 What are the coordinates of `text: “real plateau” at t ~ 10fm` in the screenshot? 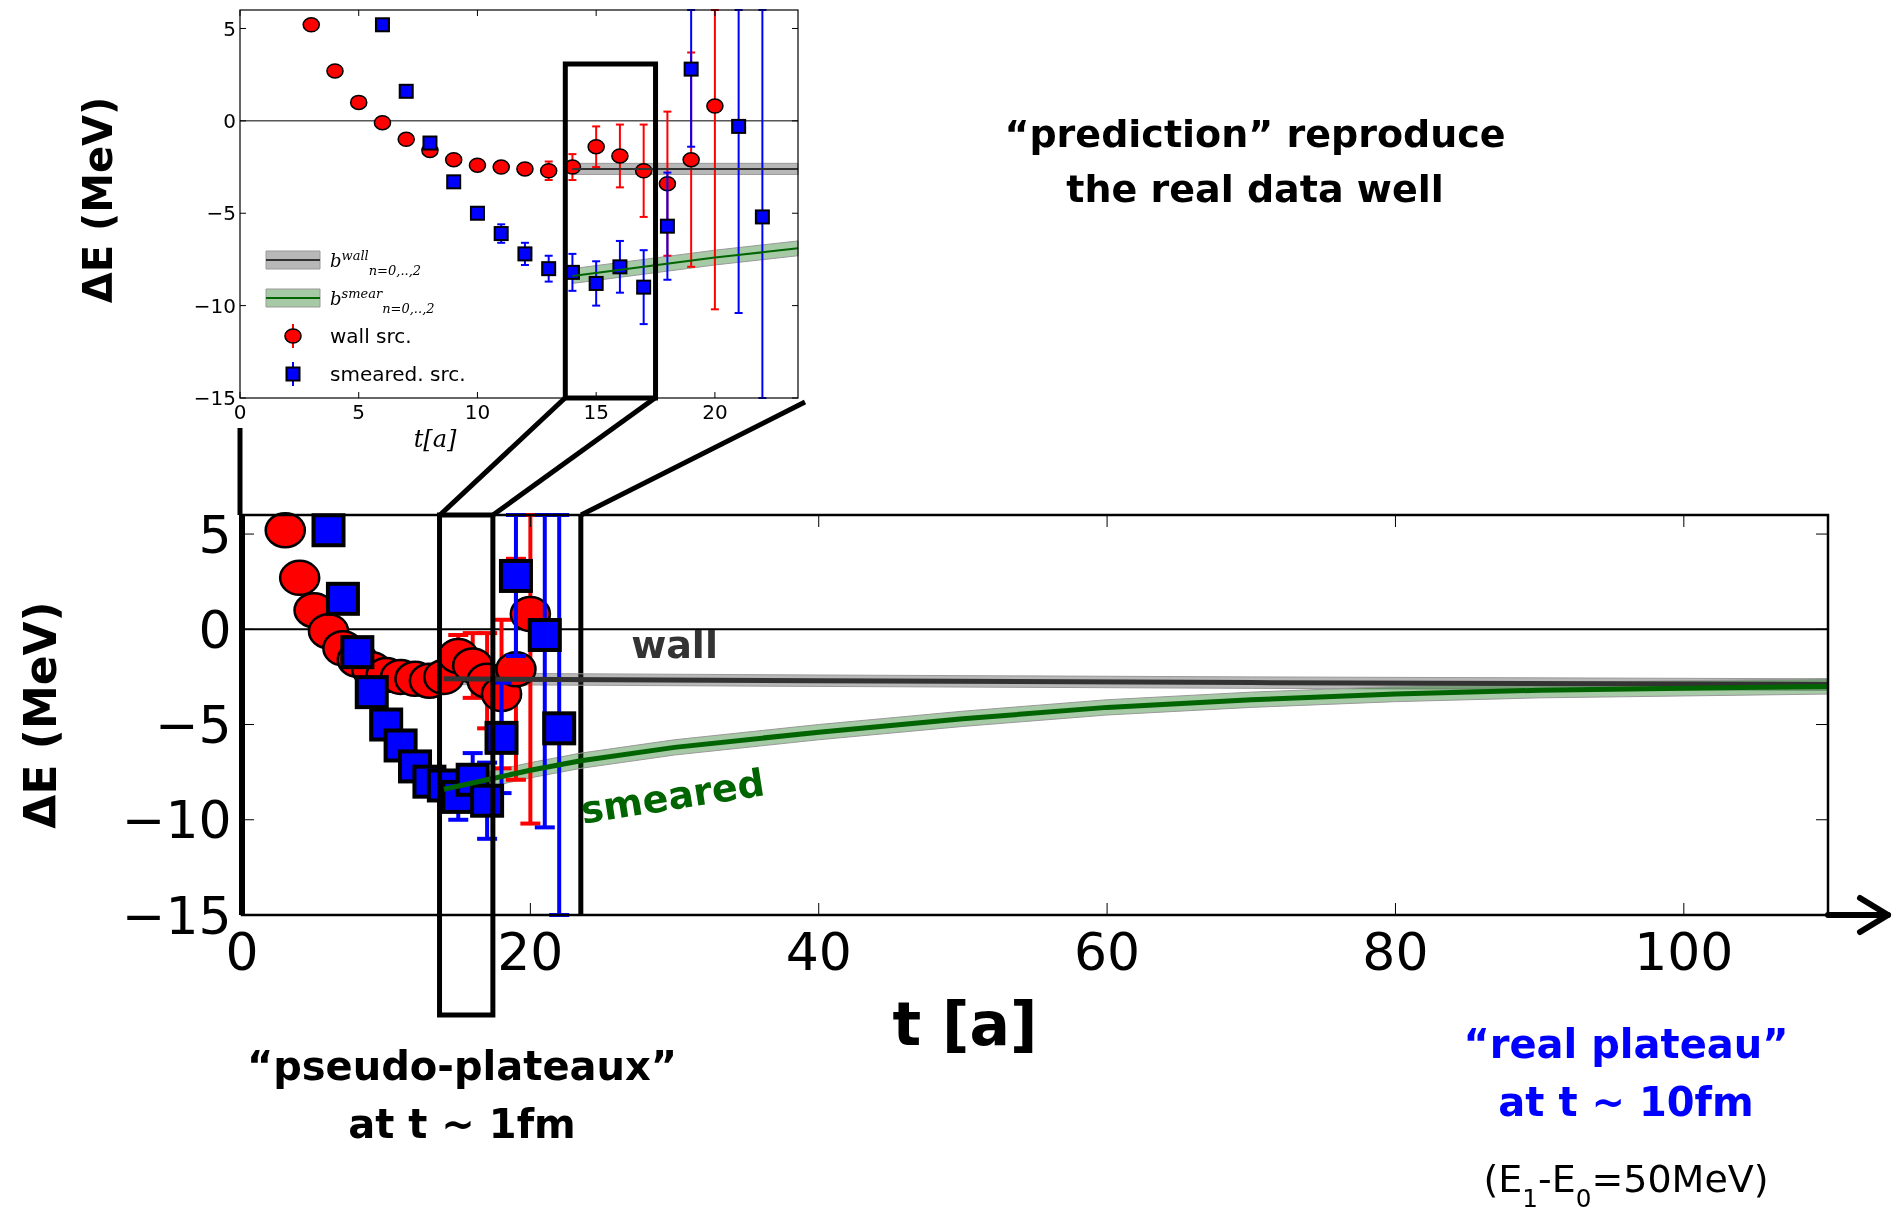 It's located at (1626, 1073).